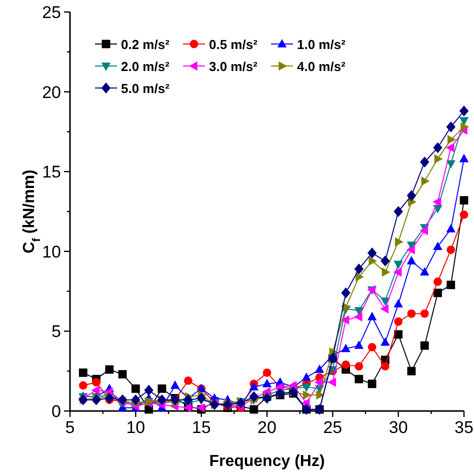 The height and width of the screenshot is (474, 474). What do you see at coordinates (464, 427) in the screenshot?
I see `x-tick-label: 35` at bounding box center [464, 427].